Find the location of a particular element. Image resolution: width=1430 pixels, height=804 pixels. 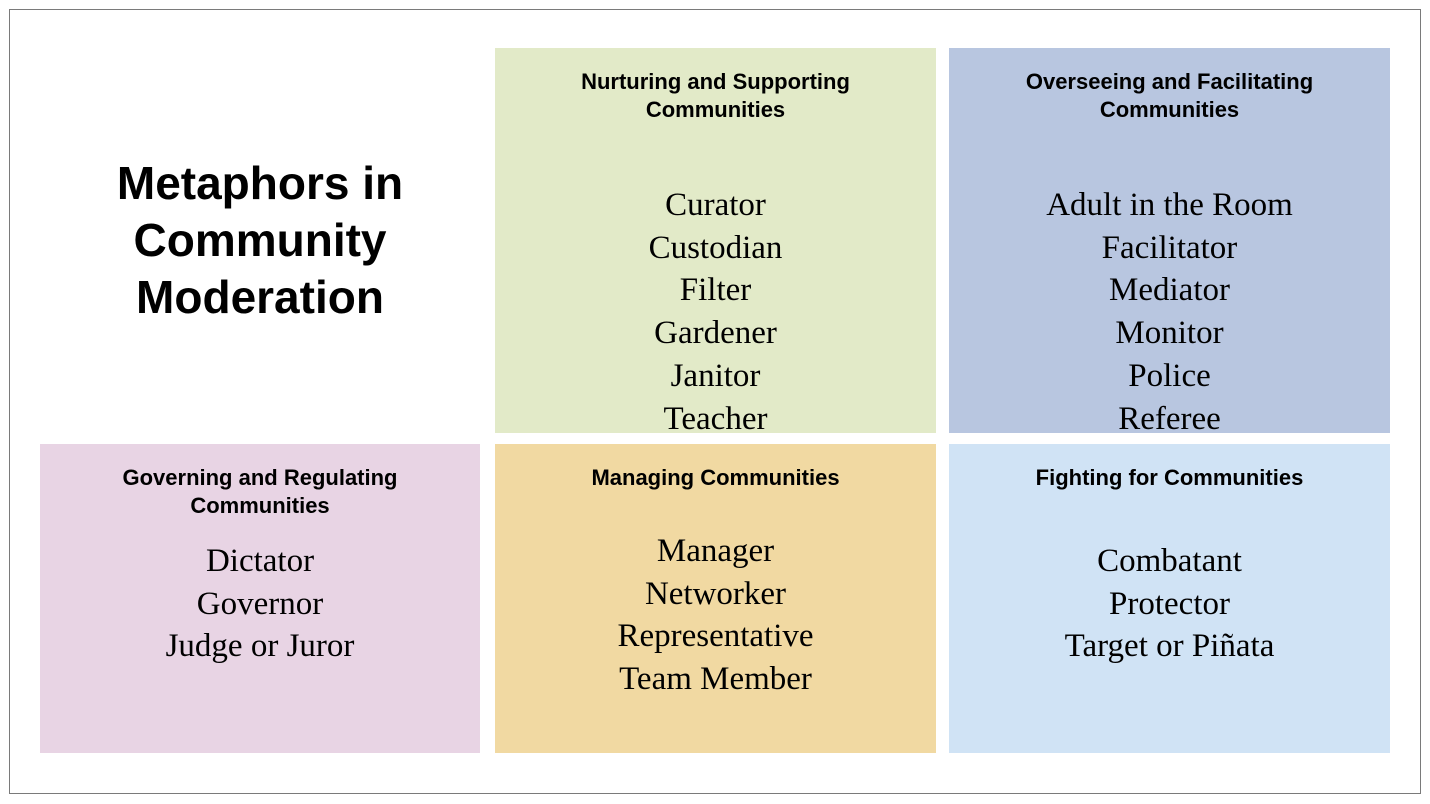

category-header-line: Fighting for Communities is located at coordinates (1169, 477).